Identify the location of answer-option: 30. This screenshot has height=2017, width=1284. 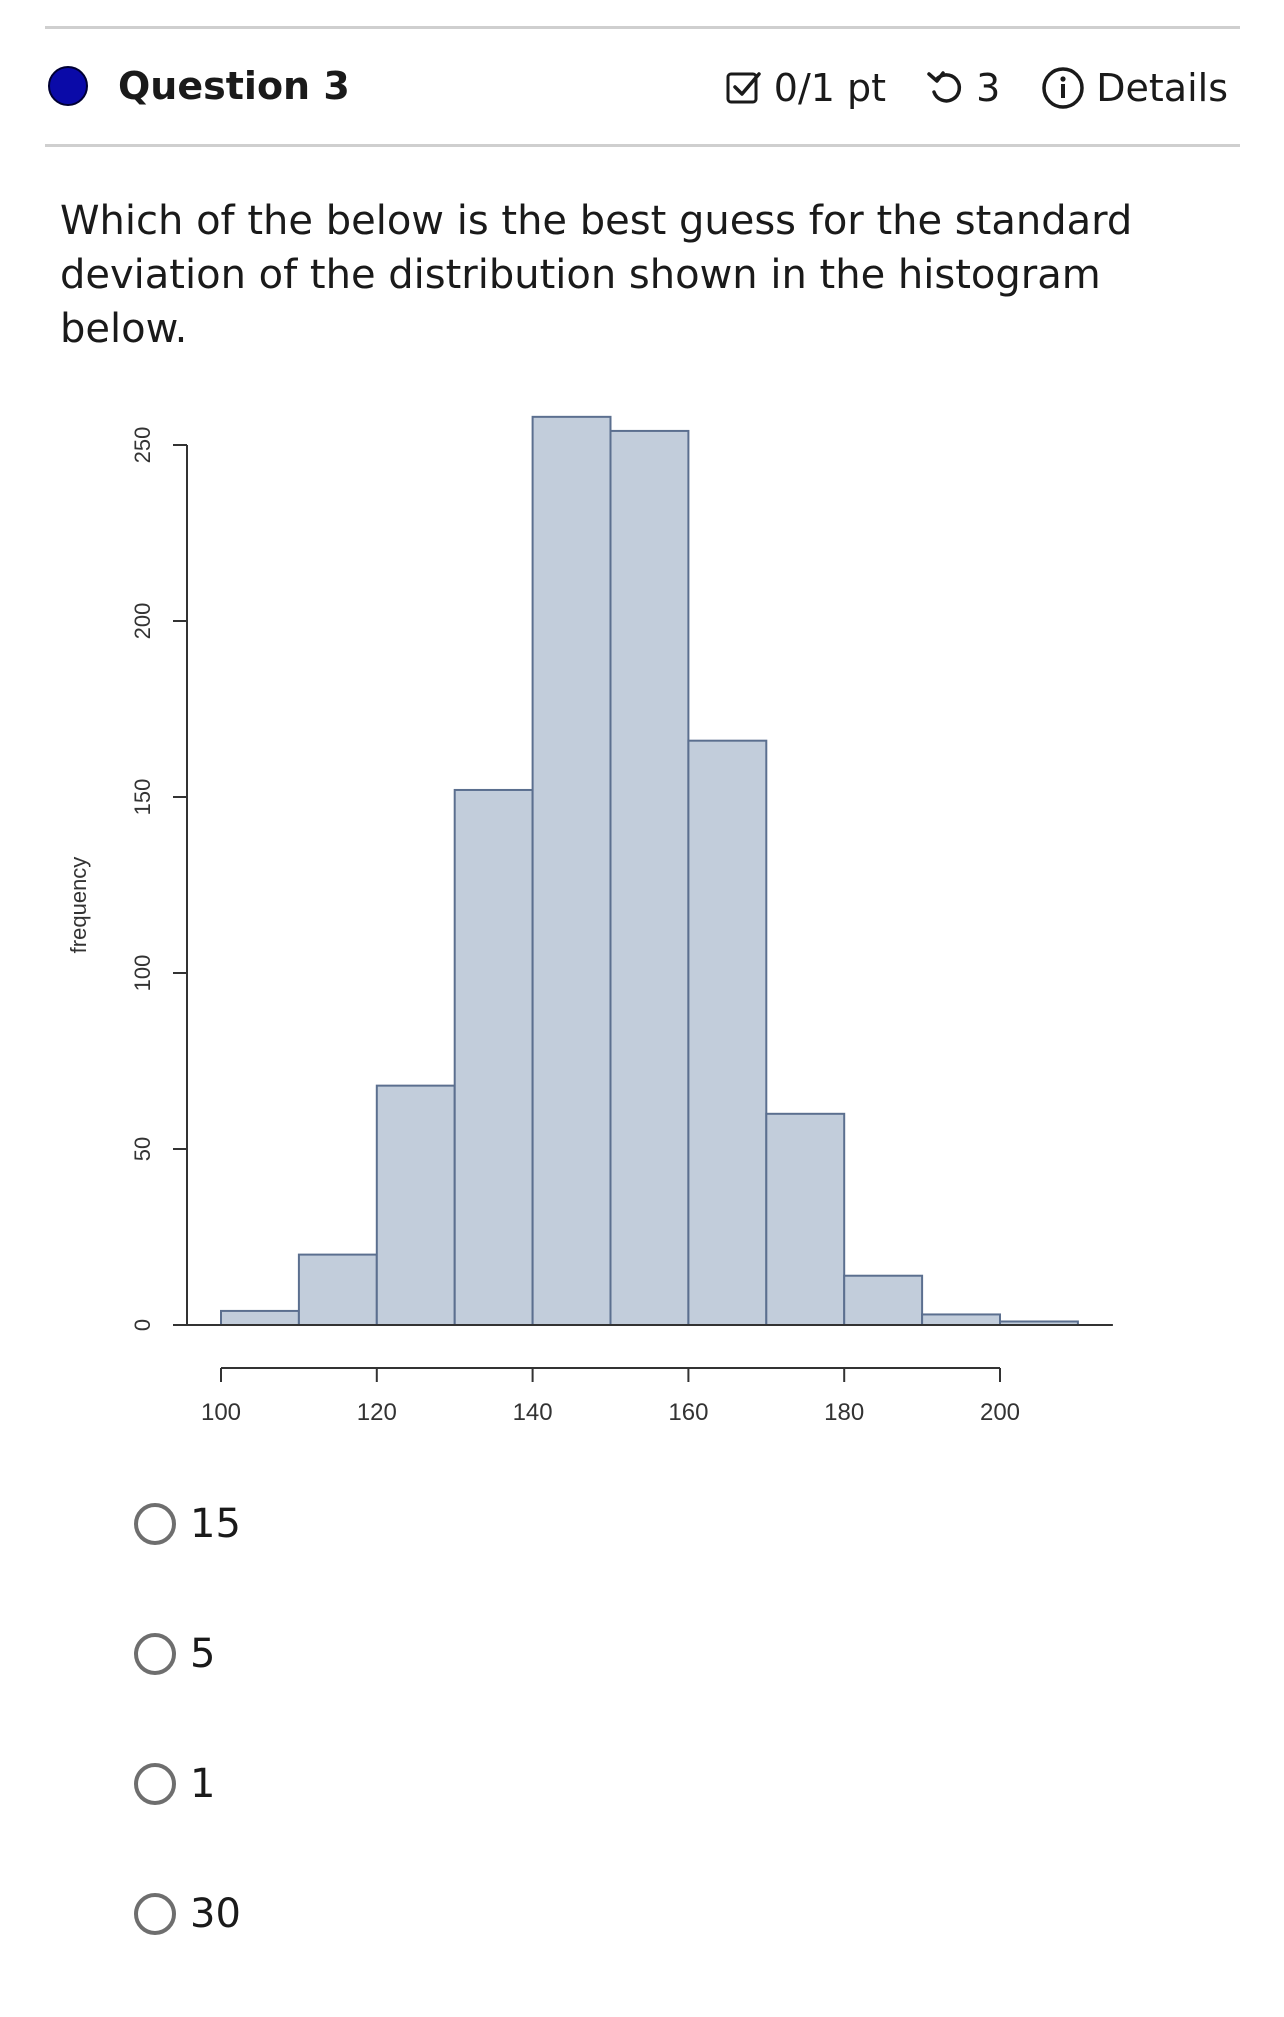
(187, 1914).